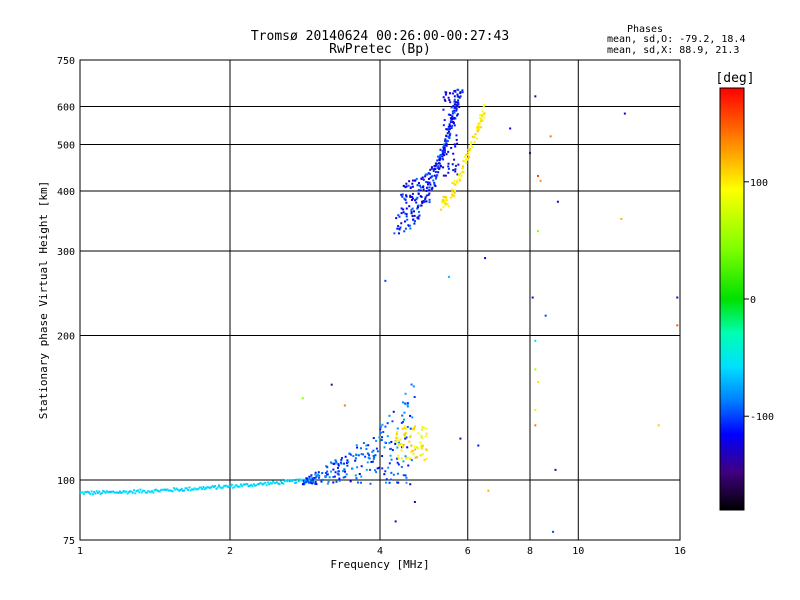 The width and height of the screenshot is (800, 600). I want to click on x-axis-label: Frequency [MHz], so click(379, 564).